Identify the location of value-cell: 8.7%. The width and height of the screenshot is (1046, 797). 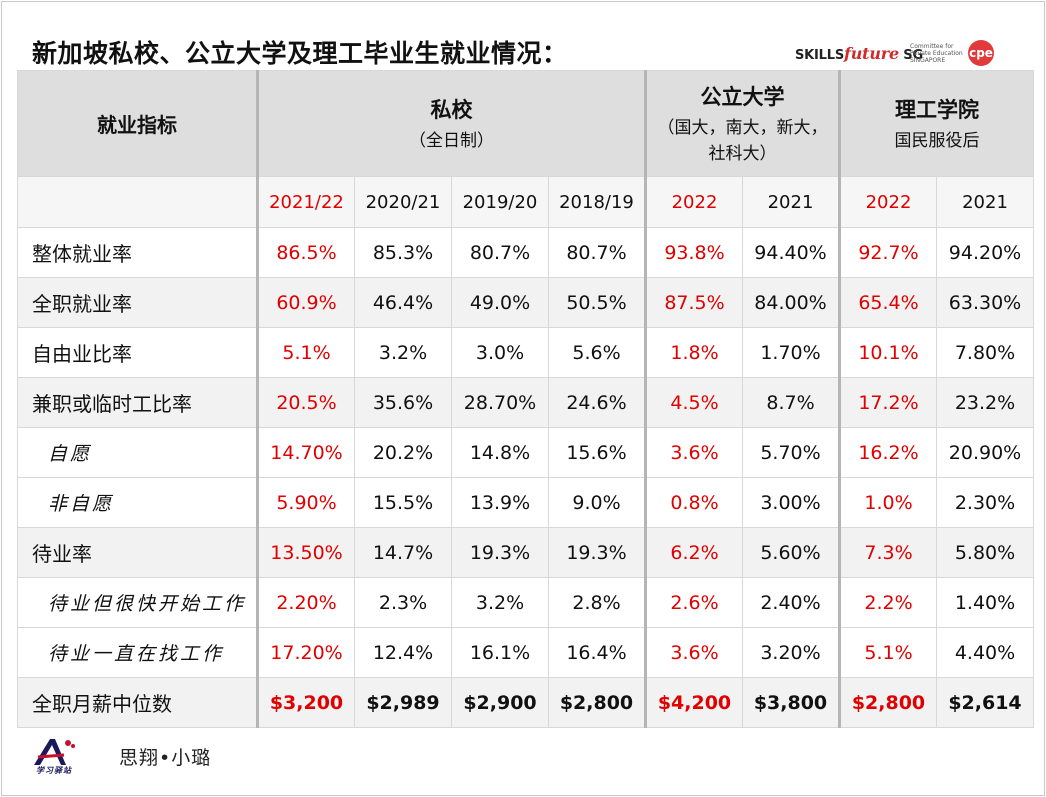
(791, 402).